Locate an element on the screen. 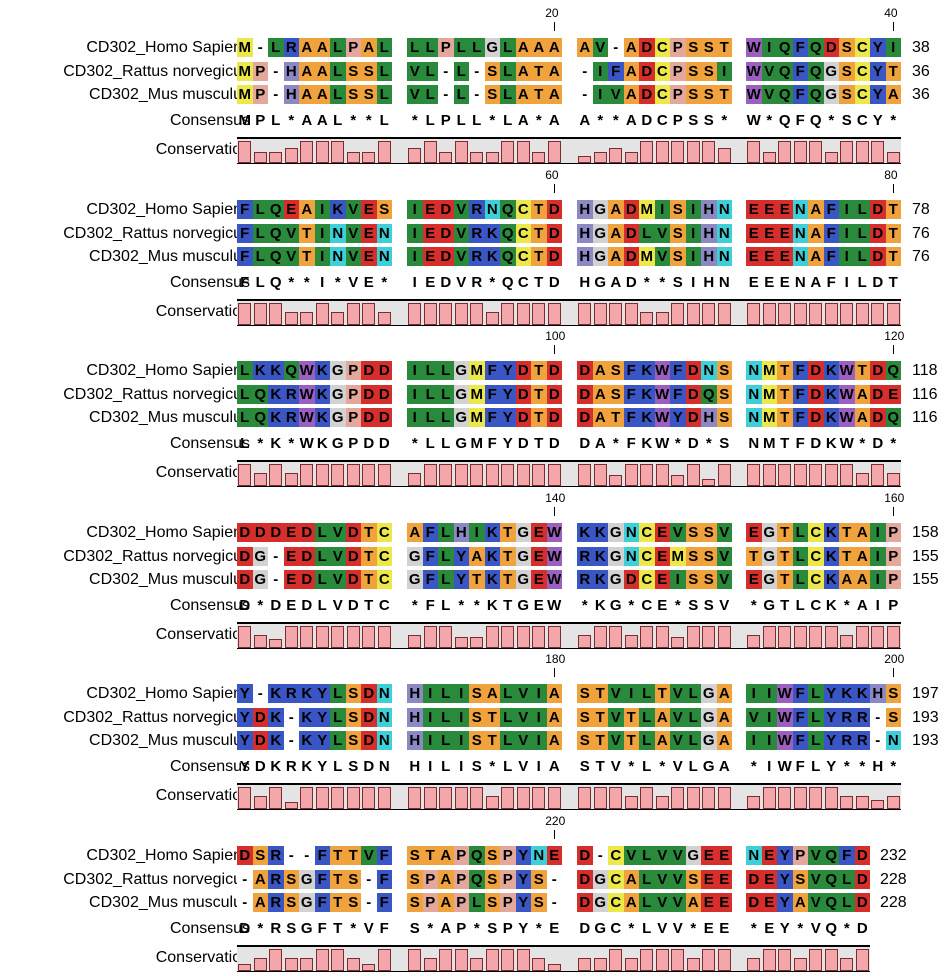  consensus-label: Consensus is located at coordinates (209, 605).